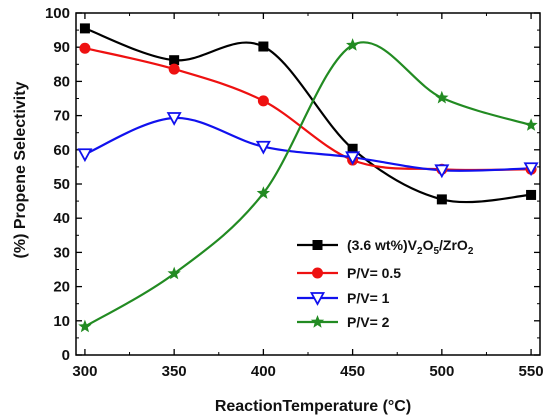  I want to click on x-tick-label: 450, so click(352, 371).